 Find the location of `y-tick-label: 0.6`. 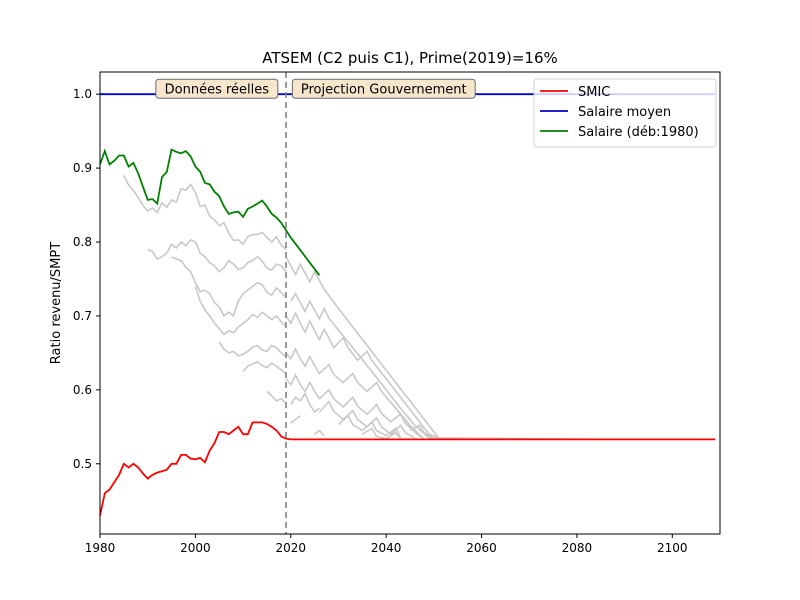

y-tick-label: 0.6 is located at coordinates (82, 390).